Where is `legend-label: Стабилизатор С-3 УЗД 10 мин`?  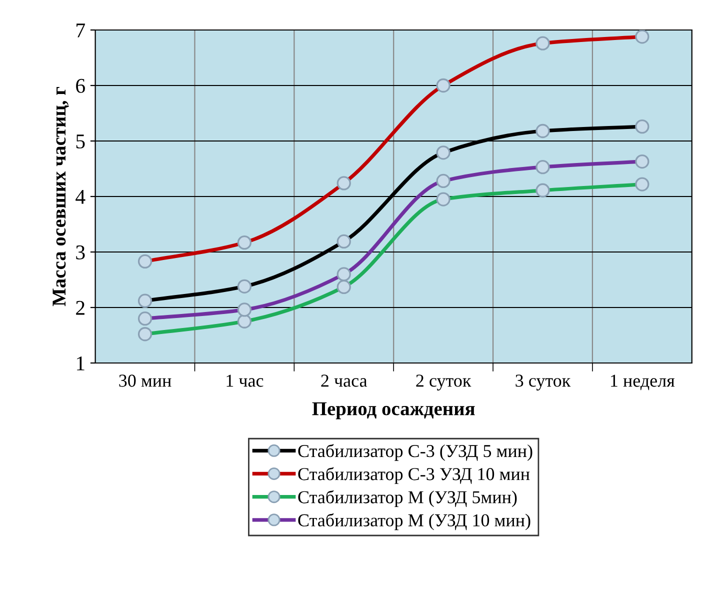 legend-label: Стабилизатор С-3 УЗД 10 мин is located at coordinates (414, 475).